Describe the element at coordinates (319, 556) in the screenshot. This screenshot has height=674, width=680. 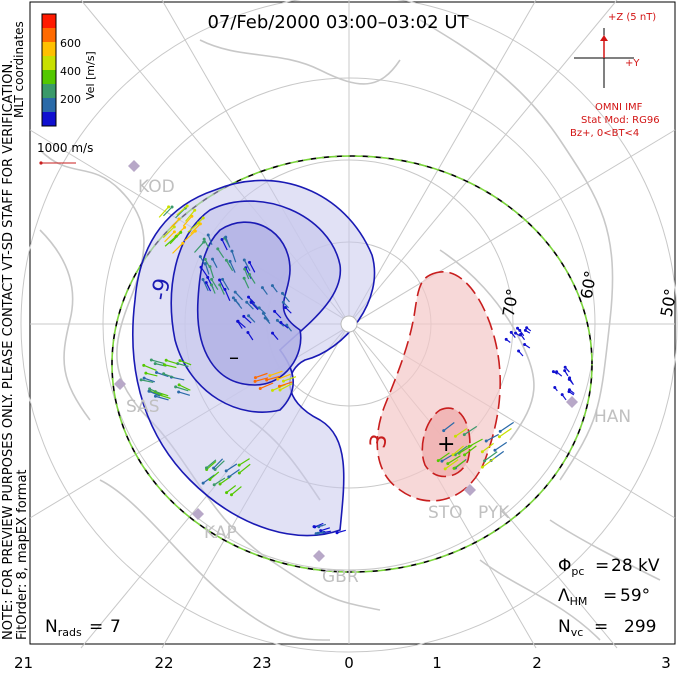
I see `station-marker-gbr` at that location.